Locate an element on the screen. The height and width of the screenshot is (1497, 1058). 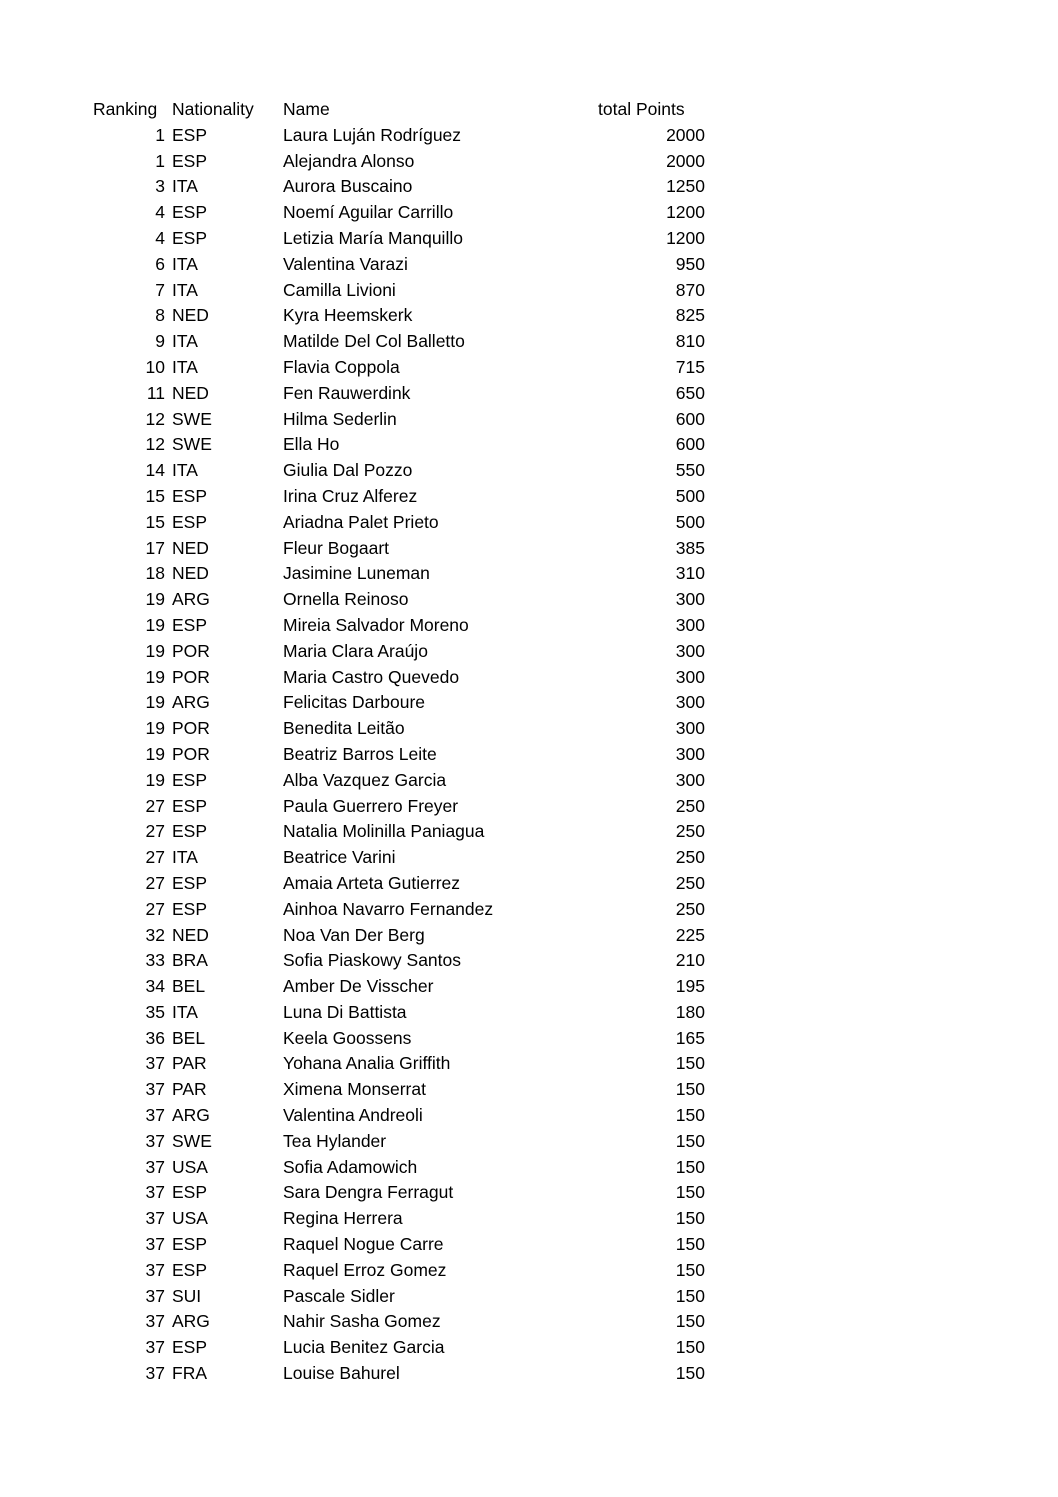
cell-ranking: 12 is located at coordinates (155, 444).